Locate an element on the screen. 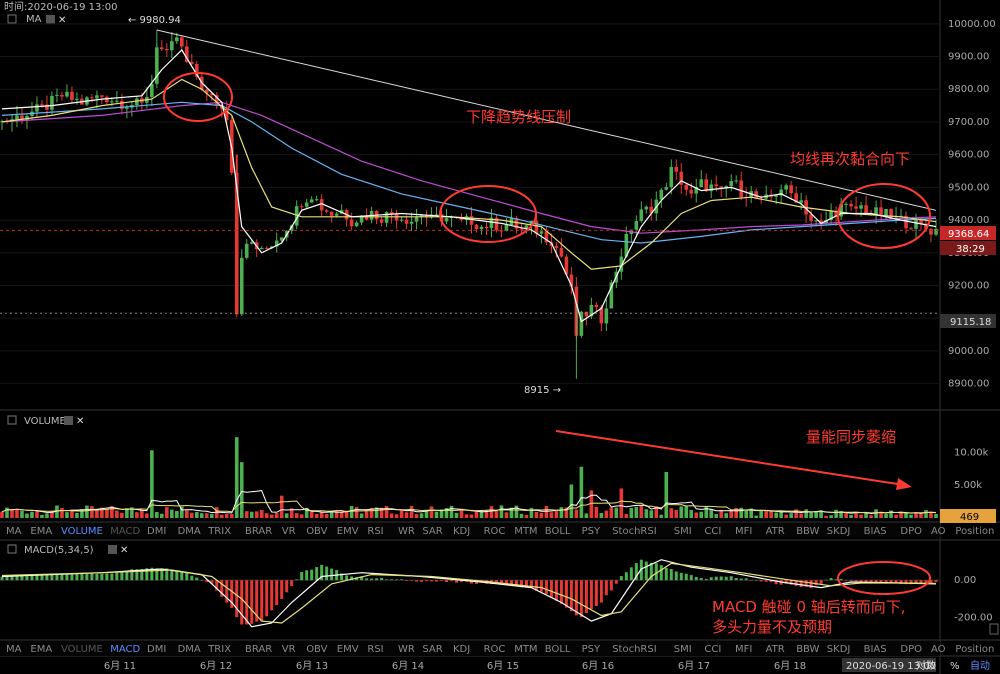 This screenshot has height=674, width=1000. last-price-tag is located at coordinates (968, 233).